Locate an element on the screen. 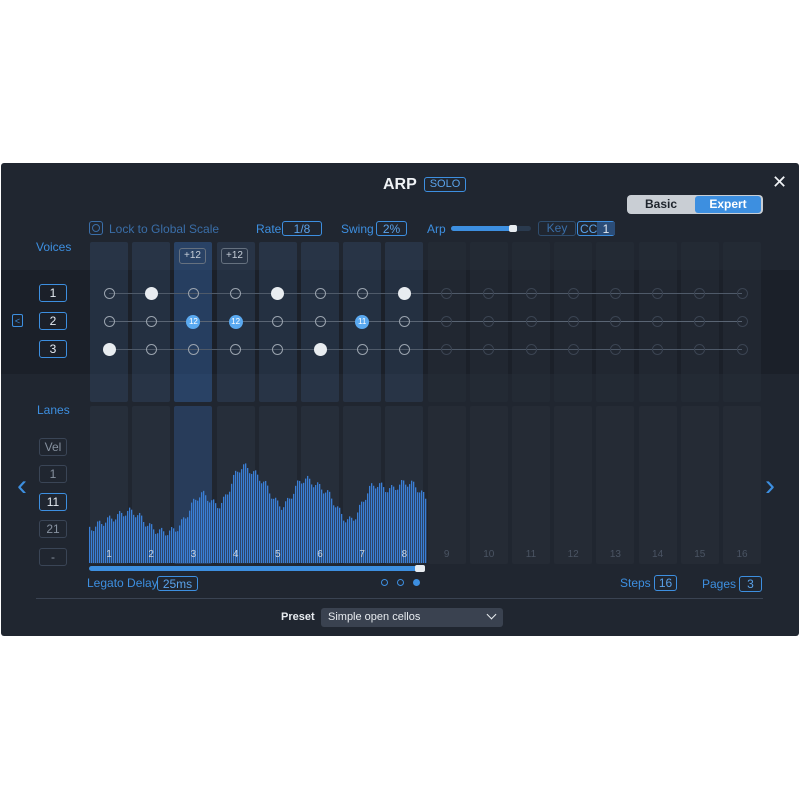 This screenshot has height=800, width=800. step-range-slider is located at coordinates (257, 568).